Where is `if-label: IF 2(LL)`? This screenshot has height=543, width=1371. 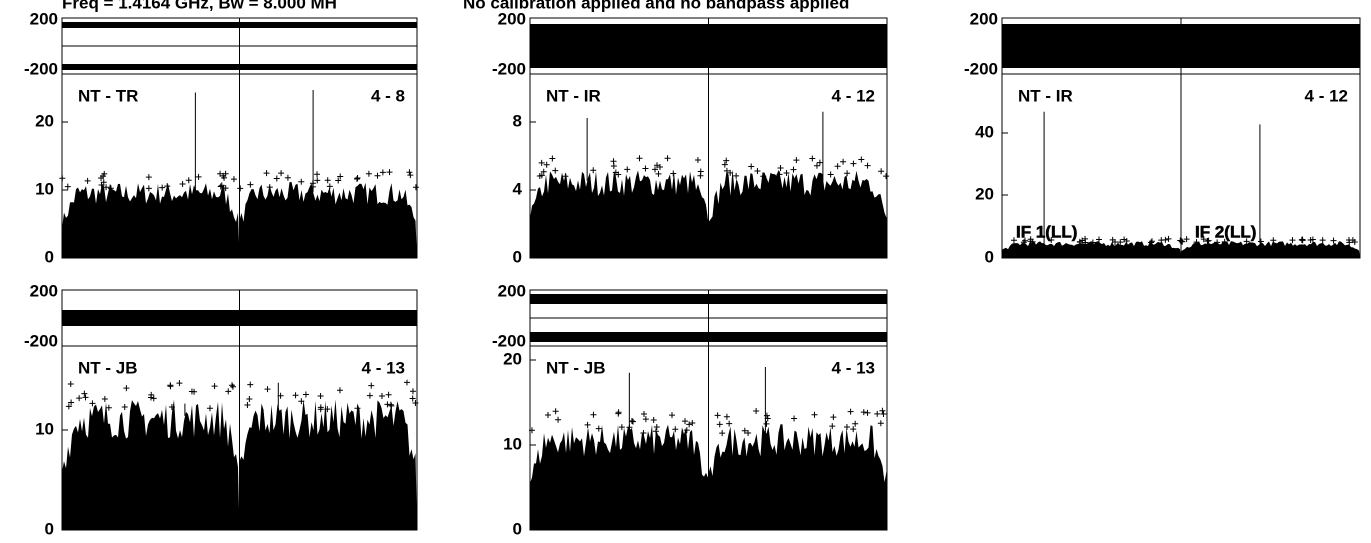 if-label: IF 2(LL) is located at coordinates (753, 508).